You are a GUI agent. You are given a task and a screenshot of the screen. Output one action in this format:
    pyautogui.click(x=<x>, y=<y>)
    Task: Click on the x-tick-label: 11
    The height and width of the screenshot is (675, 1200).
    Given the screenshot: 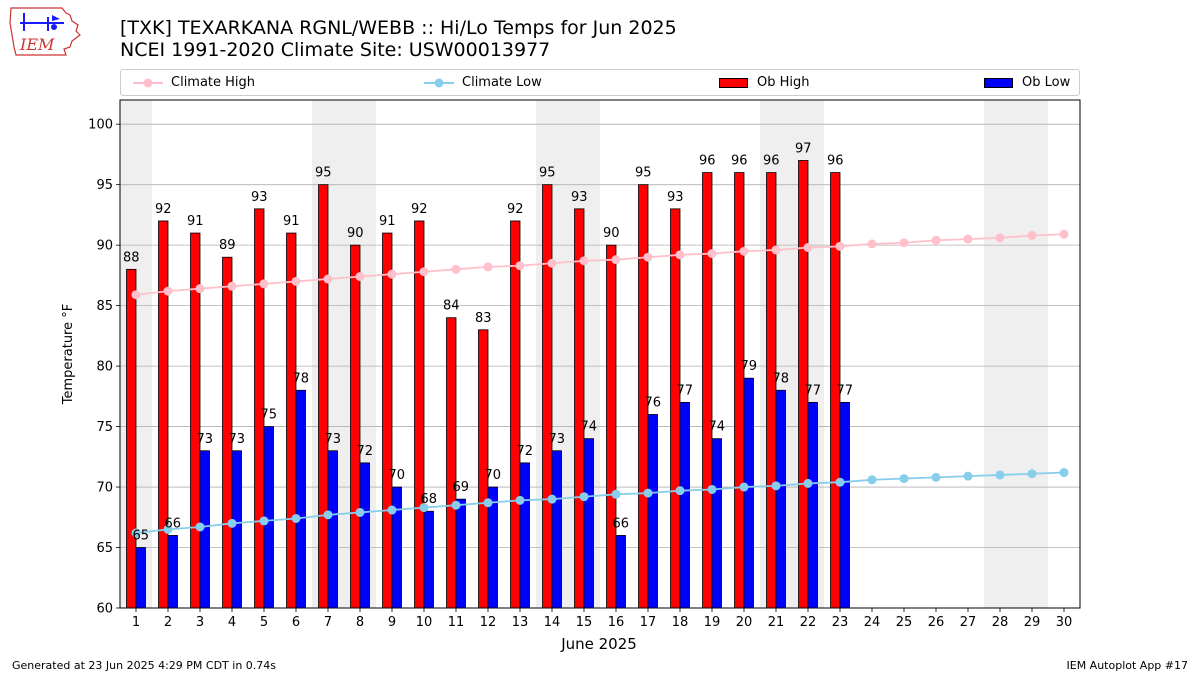 What is the action you would take?
    pyautogui.click(x=456, y=622)
    